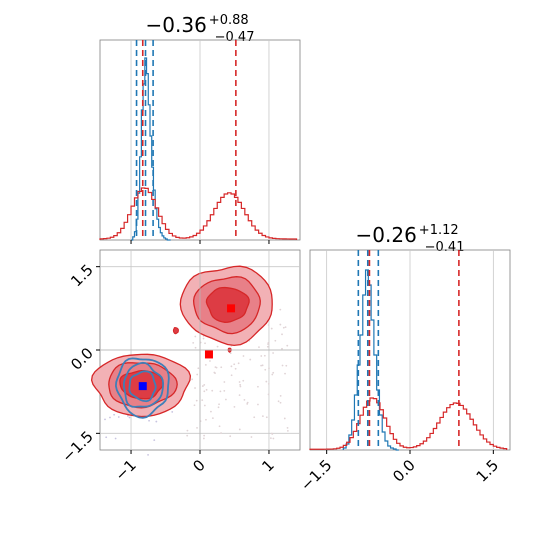 The image size is (550, 550). What do you see at coordinates (410, 239) in the screenshot?
I see `marginal-title-2: −0.26 +1.12 −0.41` at bounding box center [410, 239].